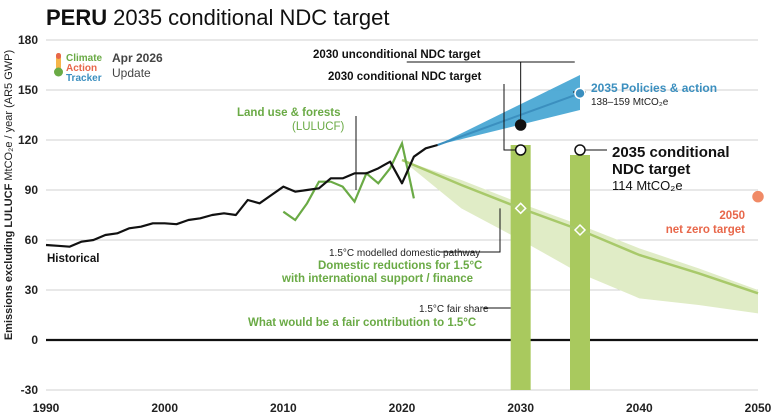 The image size is (777, 417). What do you see at coordinates (251, 17) in the screenshot?
I see `chart-title-rest: 2035 conditional NDC target` at bounding box center [251, 17].